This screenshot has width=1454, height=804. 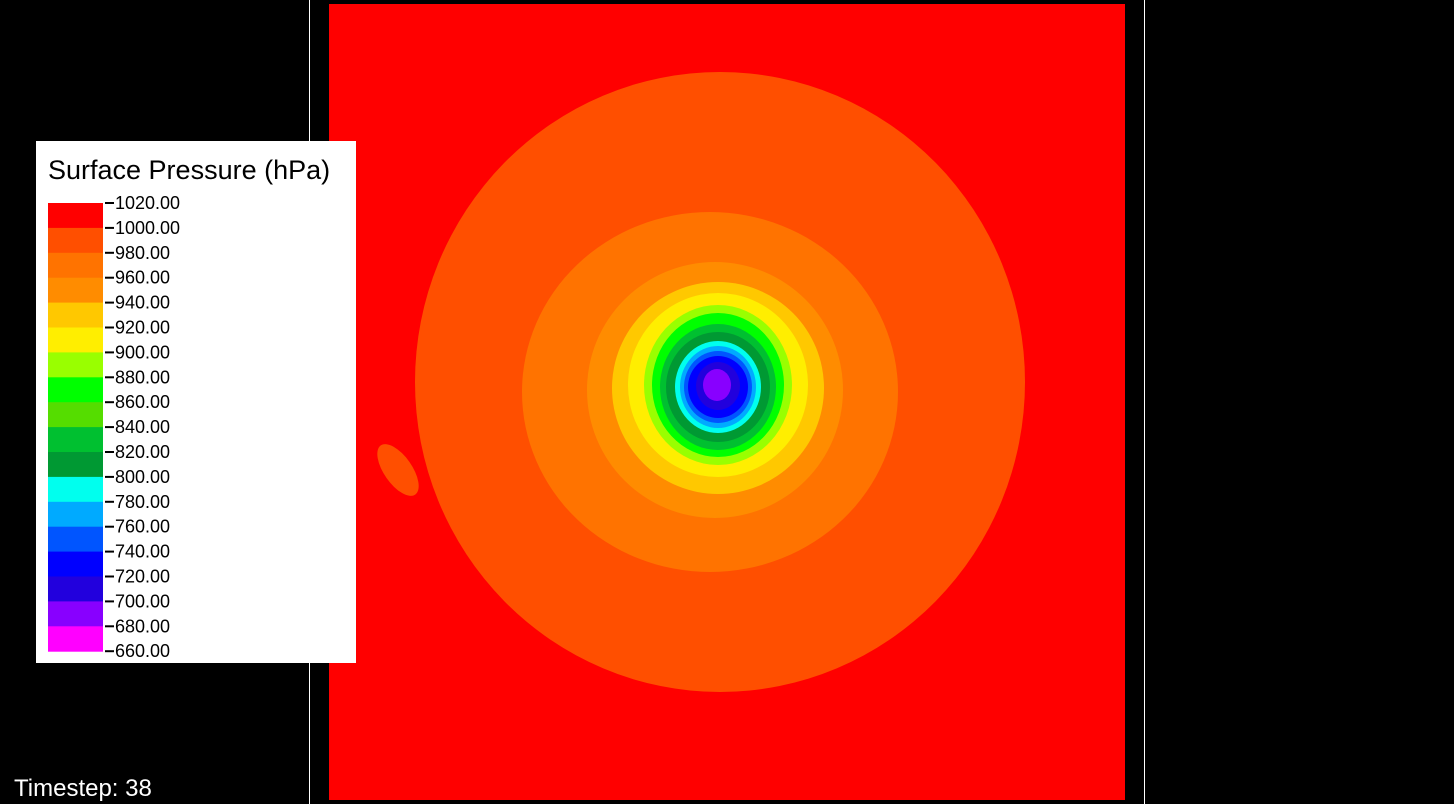 I want to click on tick-label: 680.00, so click(x=142, y=626).